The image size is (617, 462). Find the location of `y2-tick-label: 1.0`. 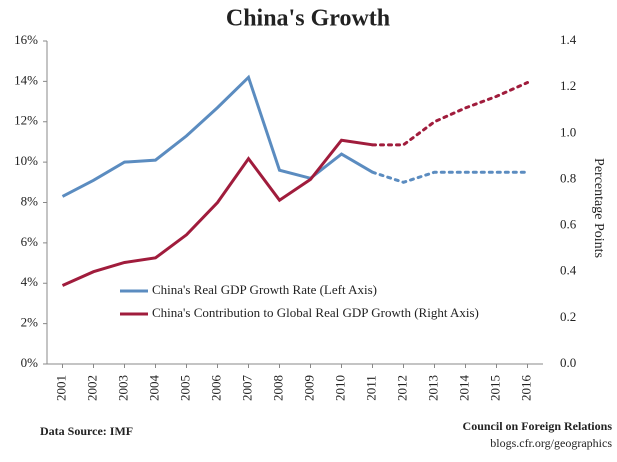

y2-tick-label: 1.0 is located at coordinates (568, 131).